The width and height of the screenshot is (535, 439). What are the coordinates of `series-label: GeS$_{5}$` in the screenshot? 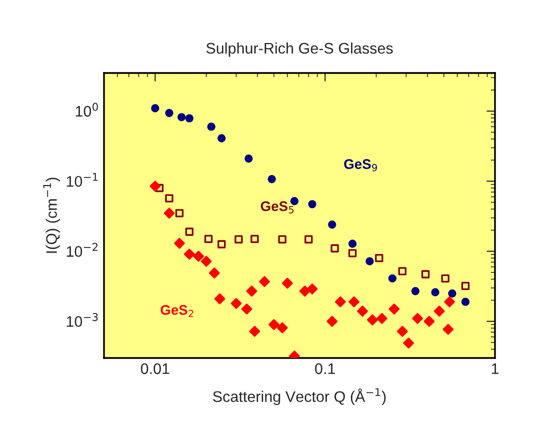 It's located at (277, 207).